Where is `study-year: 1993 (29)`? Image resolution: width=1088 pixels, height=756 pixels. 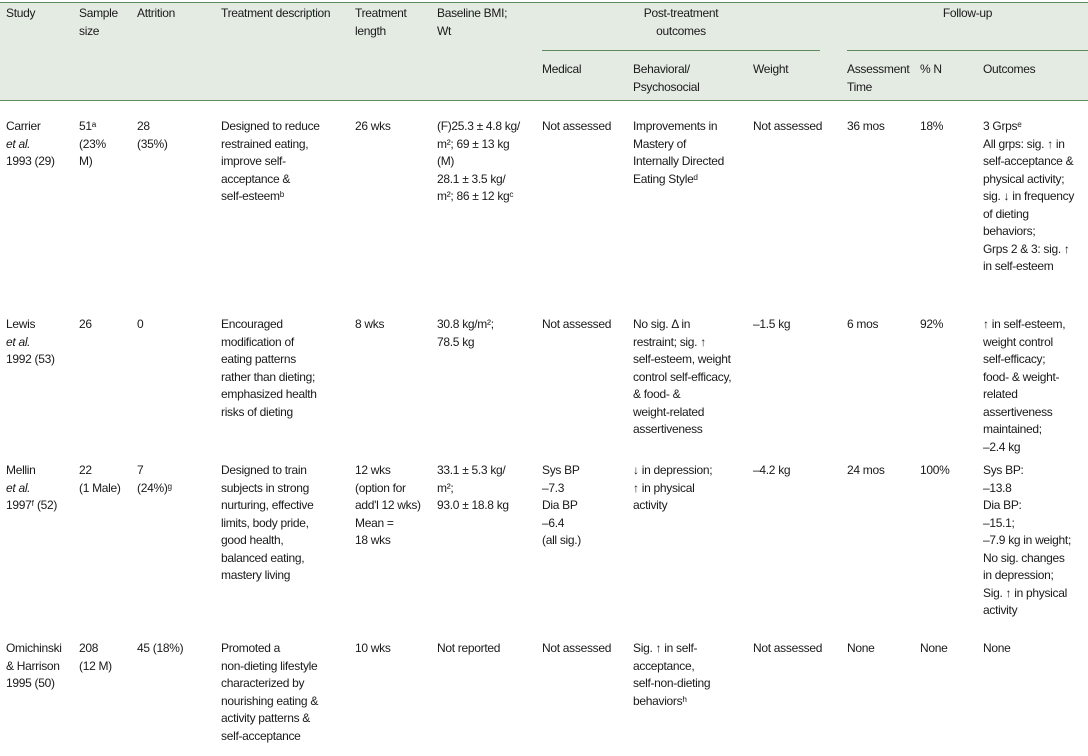
study-year: 1993 (29) is located at coordinates (30, 161).